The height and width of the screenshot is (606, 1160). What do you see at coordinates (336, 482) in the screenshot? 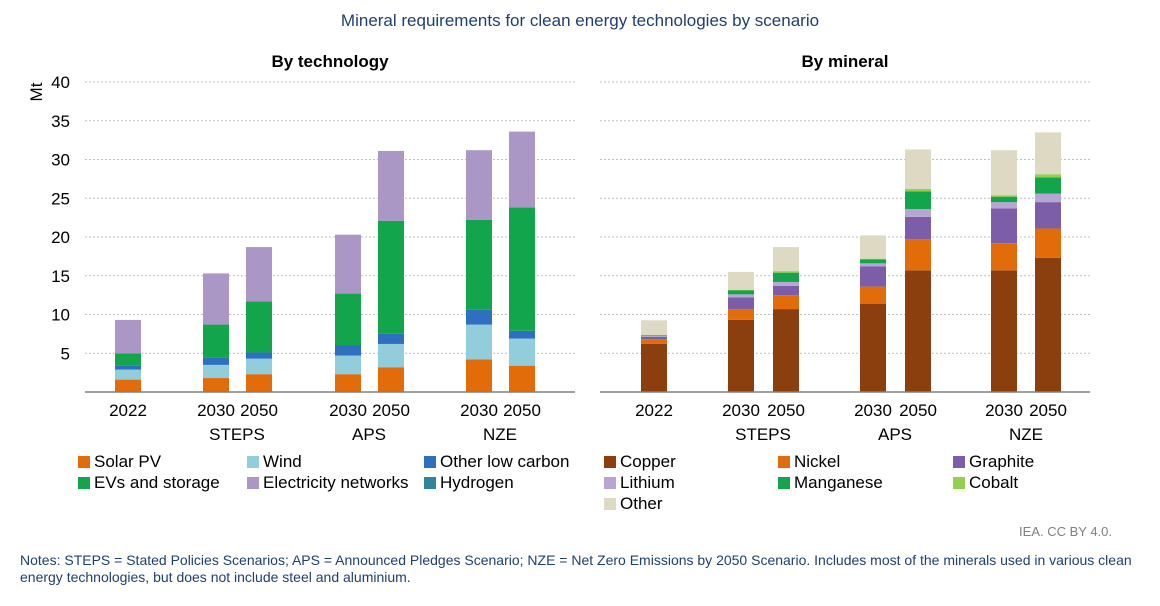
I see `legend-label: Electricity networks` at bounding box center [336, 482].